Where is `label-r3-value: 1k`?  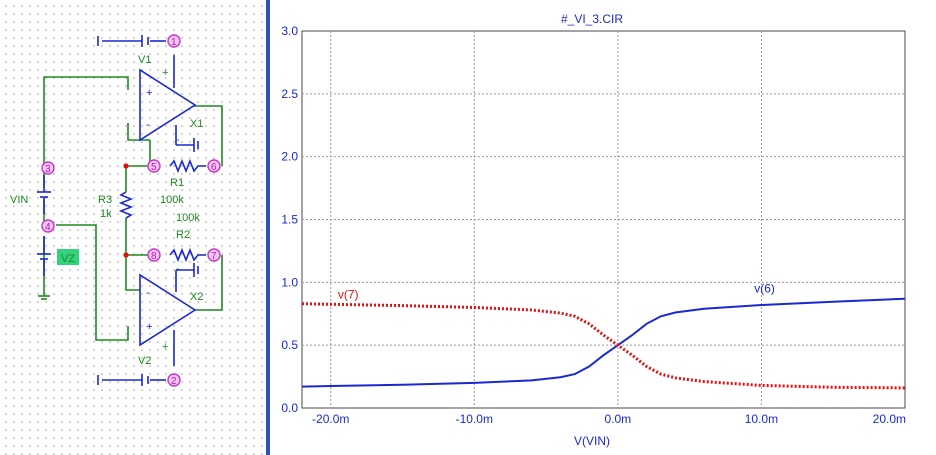 label-r3-value: 1k is located at coordinates (106, 214).